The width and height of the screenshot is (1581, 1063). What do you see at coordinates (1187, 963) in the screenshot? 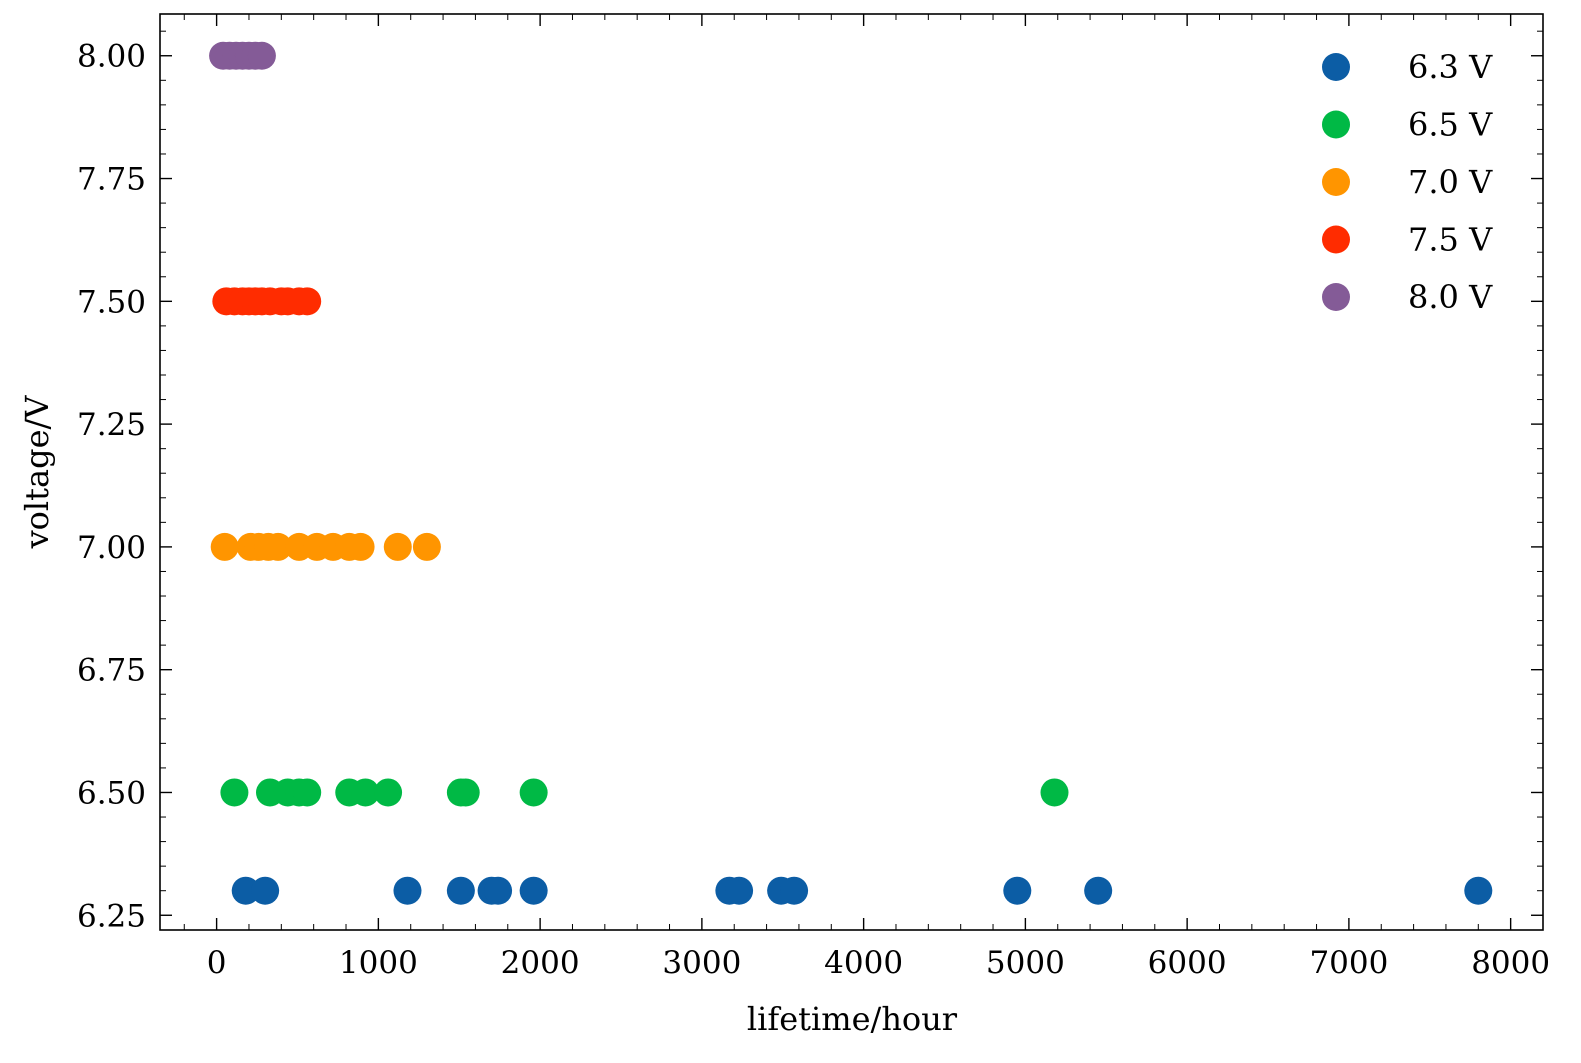
I see `x-tick-label: 6000` at bounding box center [1187, 963].